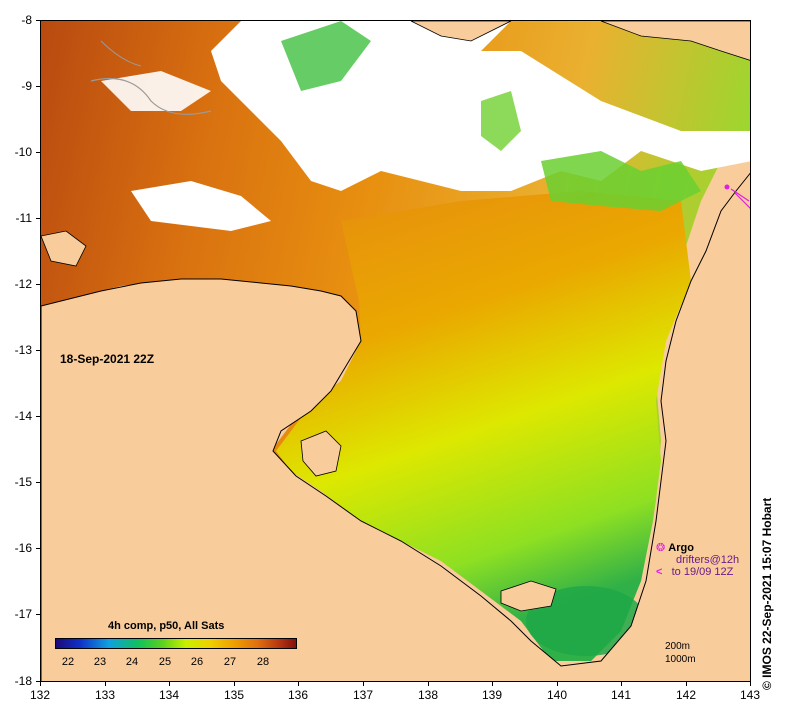  Describe the element at coordinates (68, 662) in the screenshot. I see `colorbar-label: 22` at that location.